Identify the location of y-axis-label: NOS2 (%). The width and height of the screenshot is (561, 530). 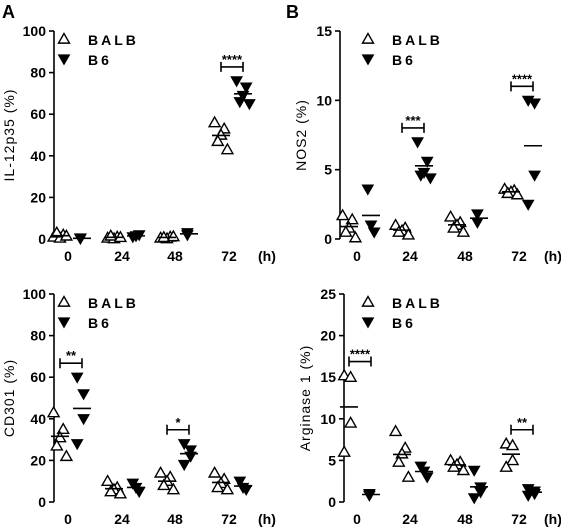
(301, 135).